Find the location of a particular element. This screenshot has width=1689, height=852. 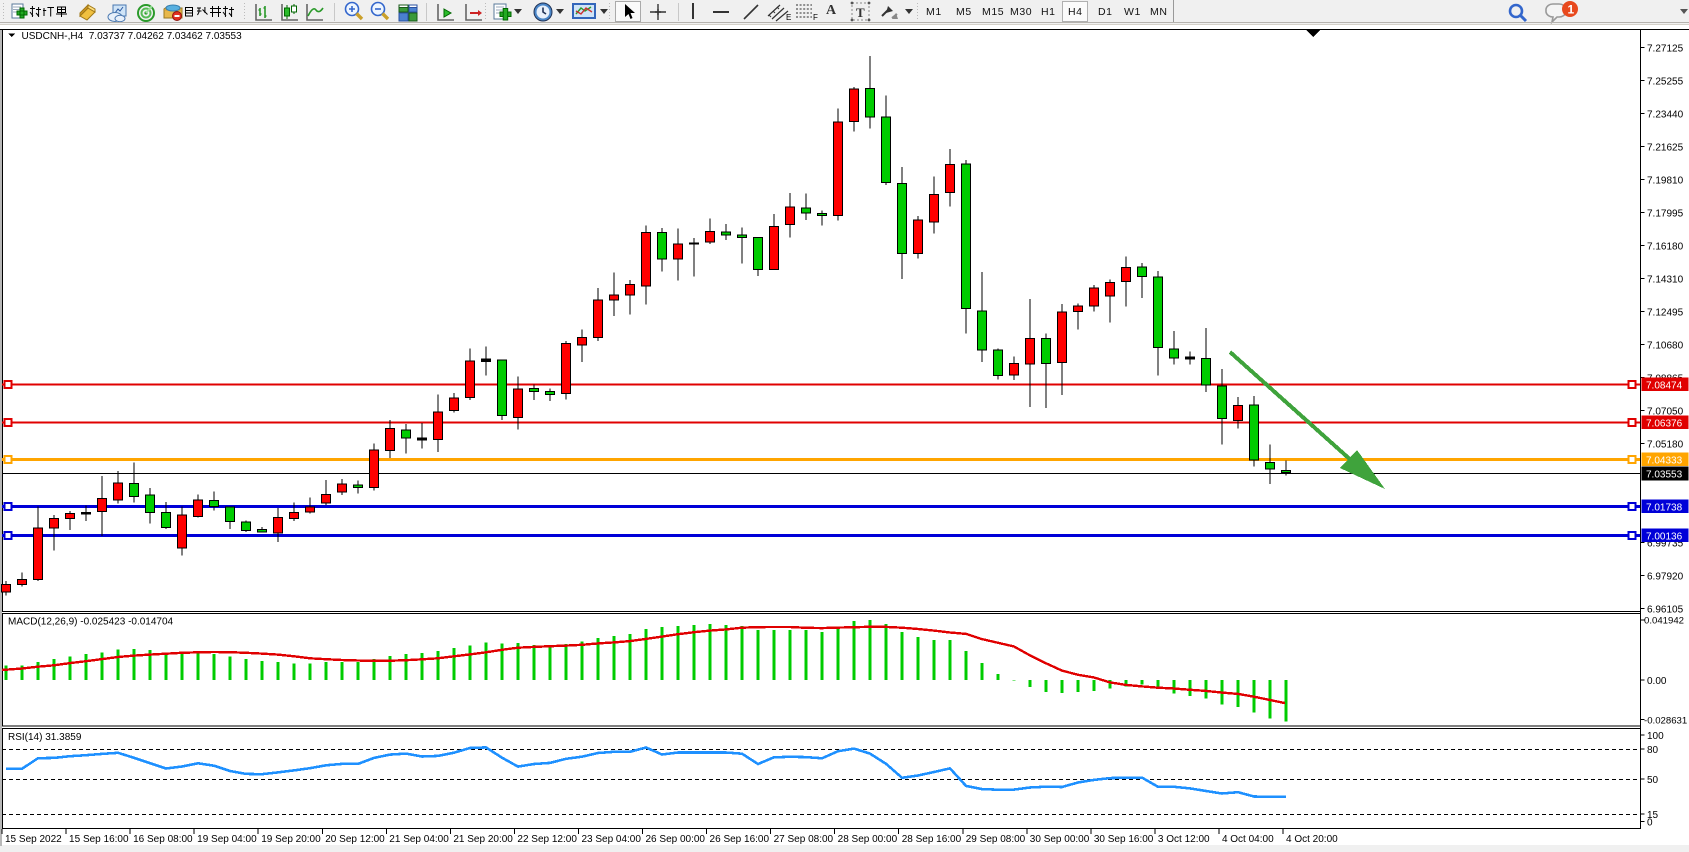

svg-text: 7.07050 is located at coordinates (1665, 411).